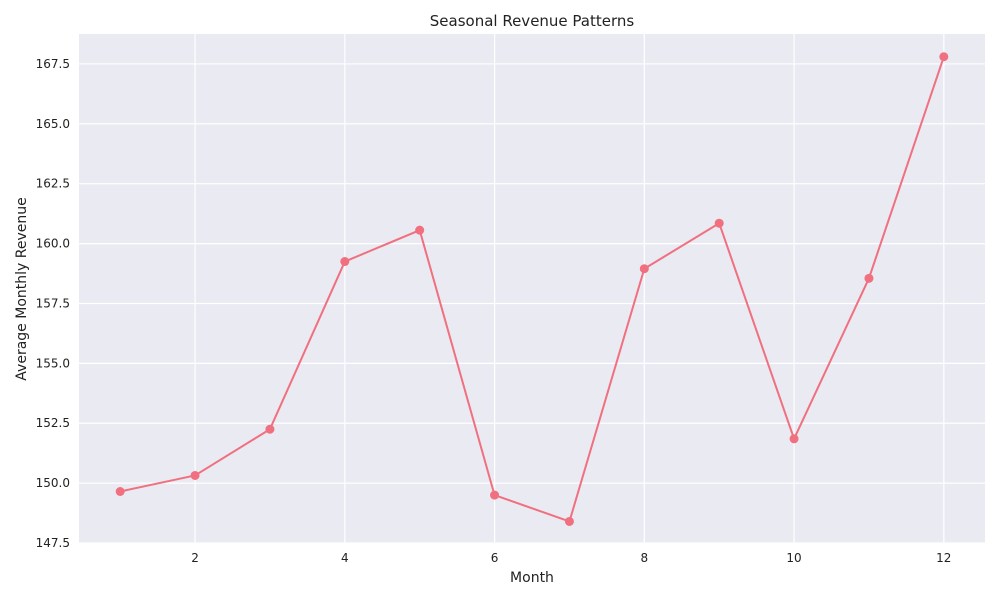 This screenshot has height=600, width=1000. Describe the element at coordinates (53, 244) in the screenshot. I see `y-tick-label: 160.0` at that location.